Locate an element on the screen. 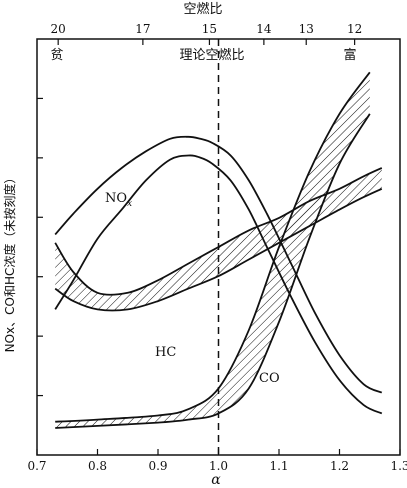 The width and height of the screenshot is (407, 488). top-tick-label: 14 is located at coordinates (264, 29).